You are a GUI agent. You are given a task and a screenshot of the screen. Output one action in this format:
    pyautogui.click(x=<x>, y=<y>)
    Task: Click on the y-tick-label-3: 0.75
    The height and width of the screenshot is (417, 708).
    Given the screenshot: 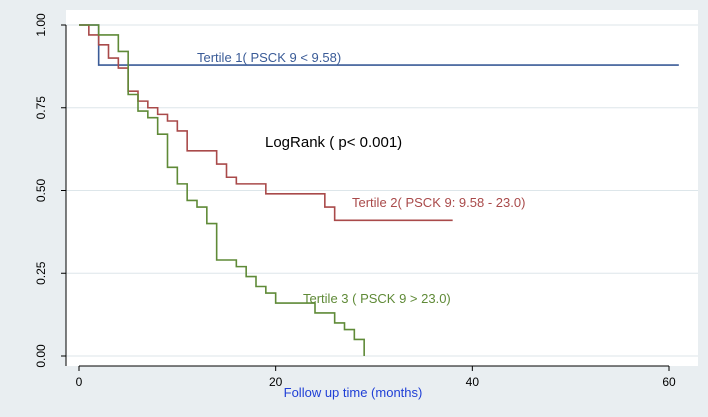 What is the action you would take?
    pyautogui.click(x=41, y=108)
    